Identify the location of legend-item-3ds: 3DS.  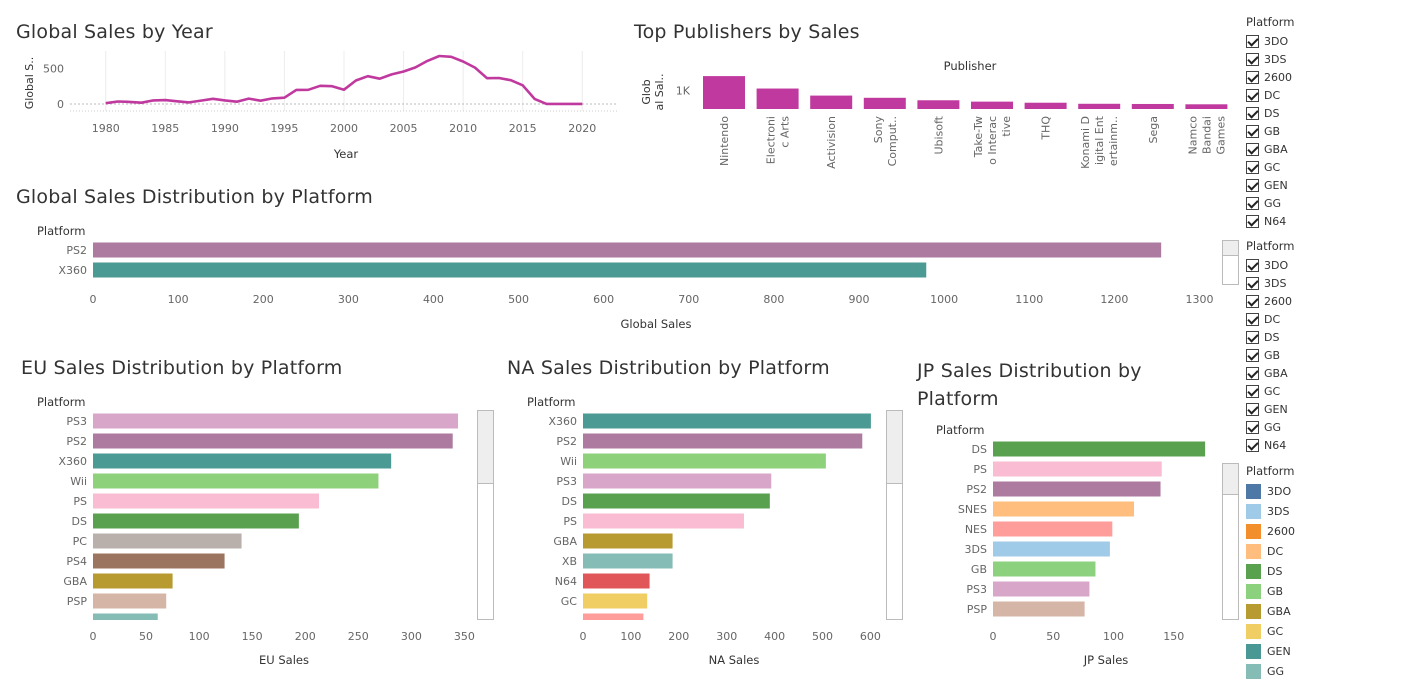
(1321, 511).